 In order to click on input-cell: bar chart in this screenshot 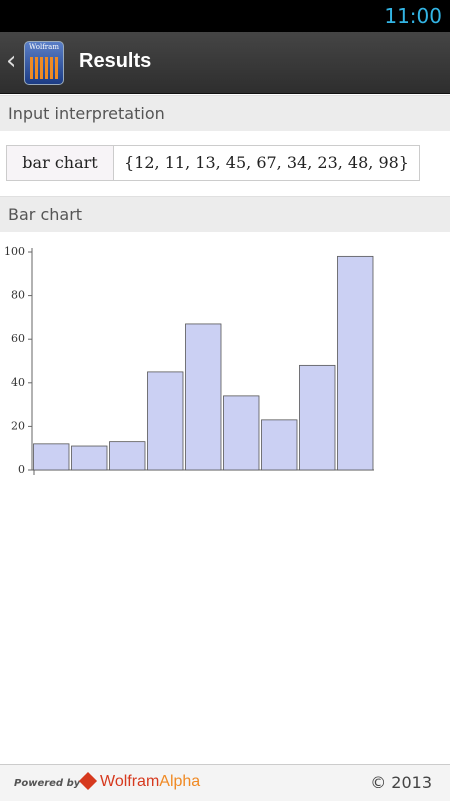, I will do `click(60, 163)`.